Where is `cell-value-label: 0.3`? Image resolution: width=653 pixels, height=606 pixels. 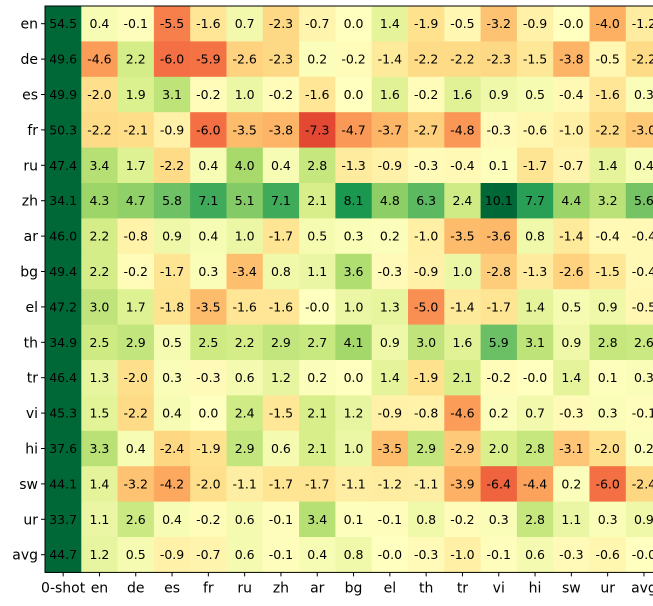 cell-value-label: 0.3 is located at coordinates (208, 271).